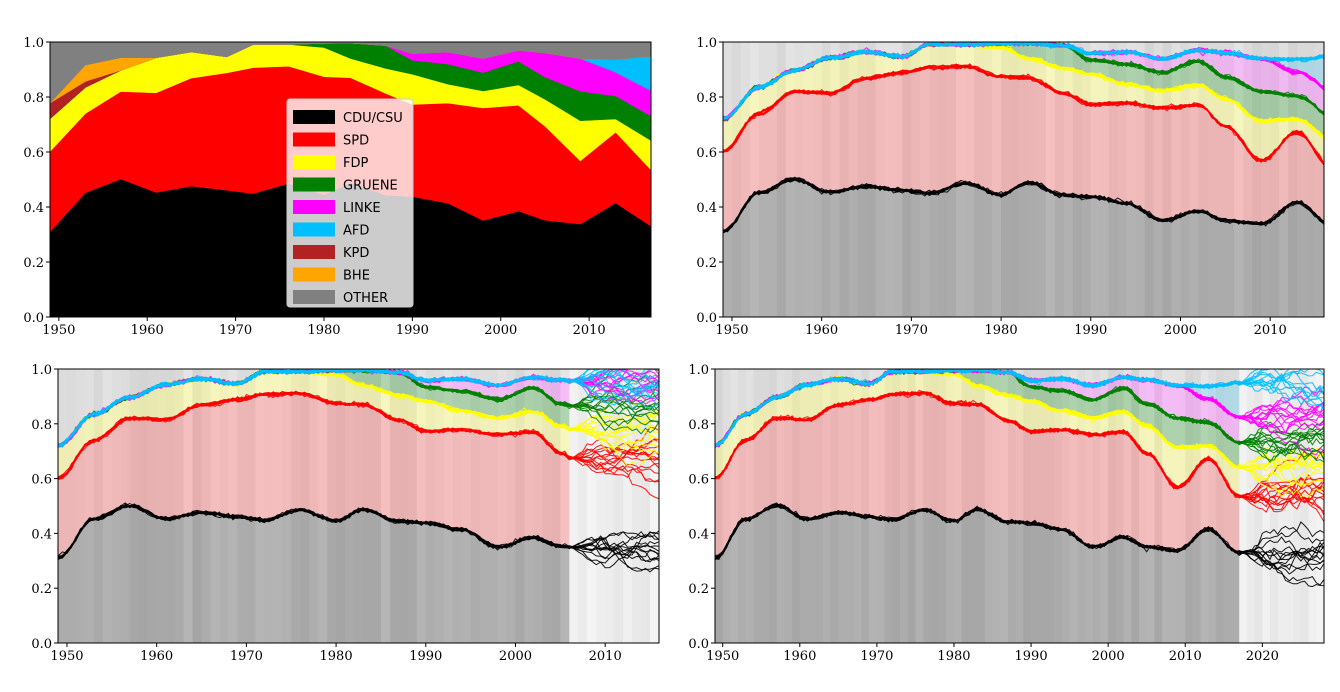  I want to click on legend-label: BHE, so click(356, 276).